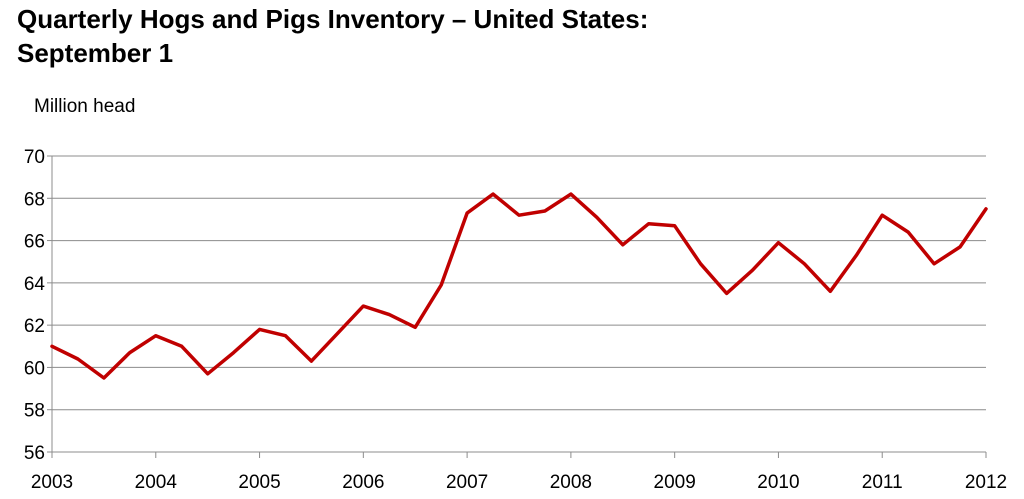  What do you see at coordinates (986, 482) in the screenshot?
I see `x-tick-label-2012: 2012` at bounding box center [986, 482].